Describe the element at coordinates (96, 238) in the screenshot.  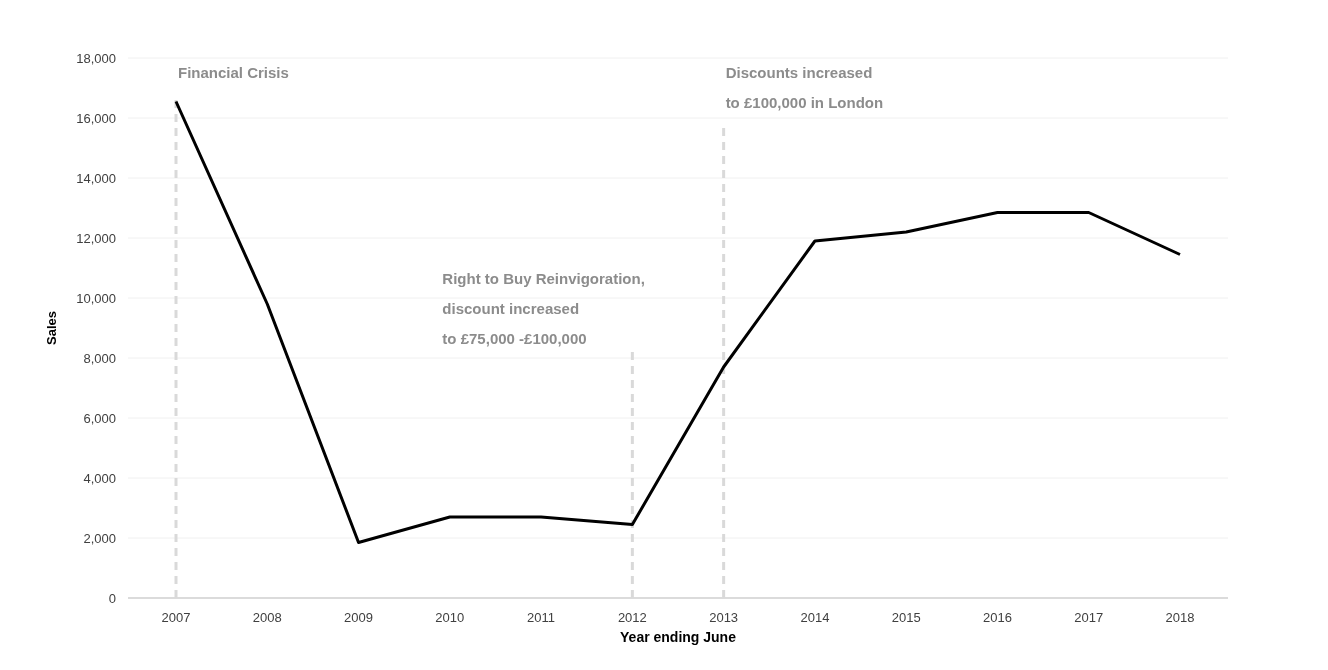
I see `y-tick-label: 12,000` at that location.